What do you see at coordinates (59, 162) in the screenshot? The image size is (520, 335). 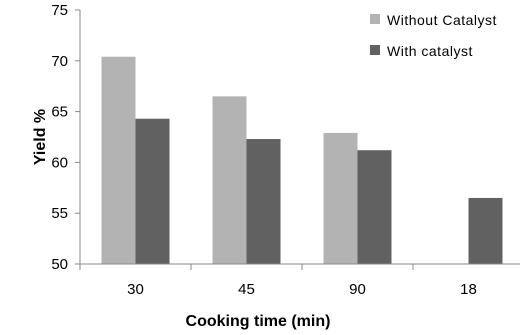 I see `y-tick-label: 60` at bounding box center [59, 162].